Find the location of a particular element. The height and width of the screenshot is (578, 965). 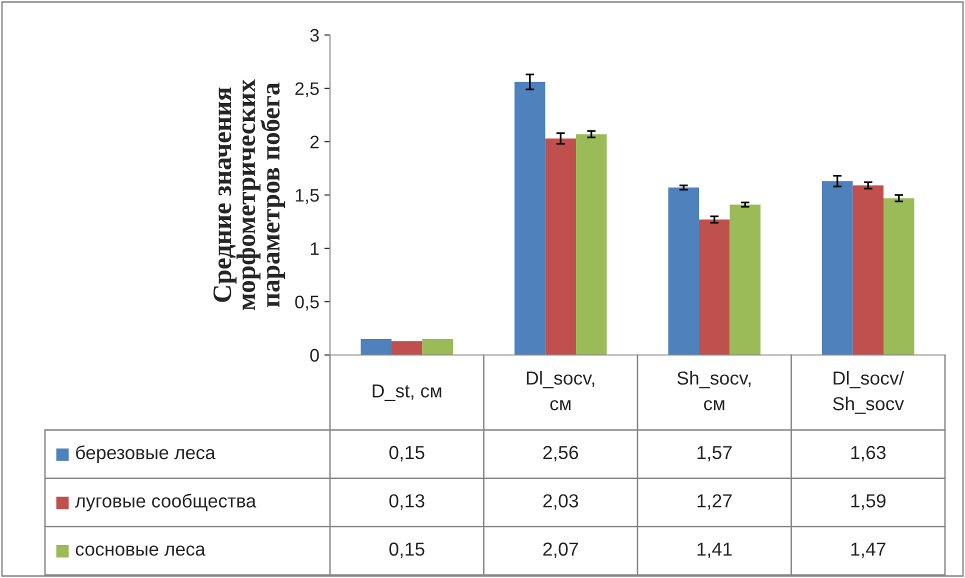

y-axis-title: Средние значения морфометрических параметров побега is located at coordinates (249, 194).